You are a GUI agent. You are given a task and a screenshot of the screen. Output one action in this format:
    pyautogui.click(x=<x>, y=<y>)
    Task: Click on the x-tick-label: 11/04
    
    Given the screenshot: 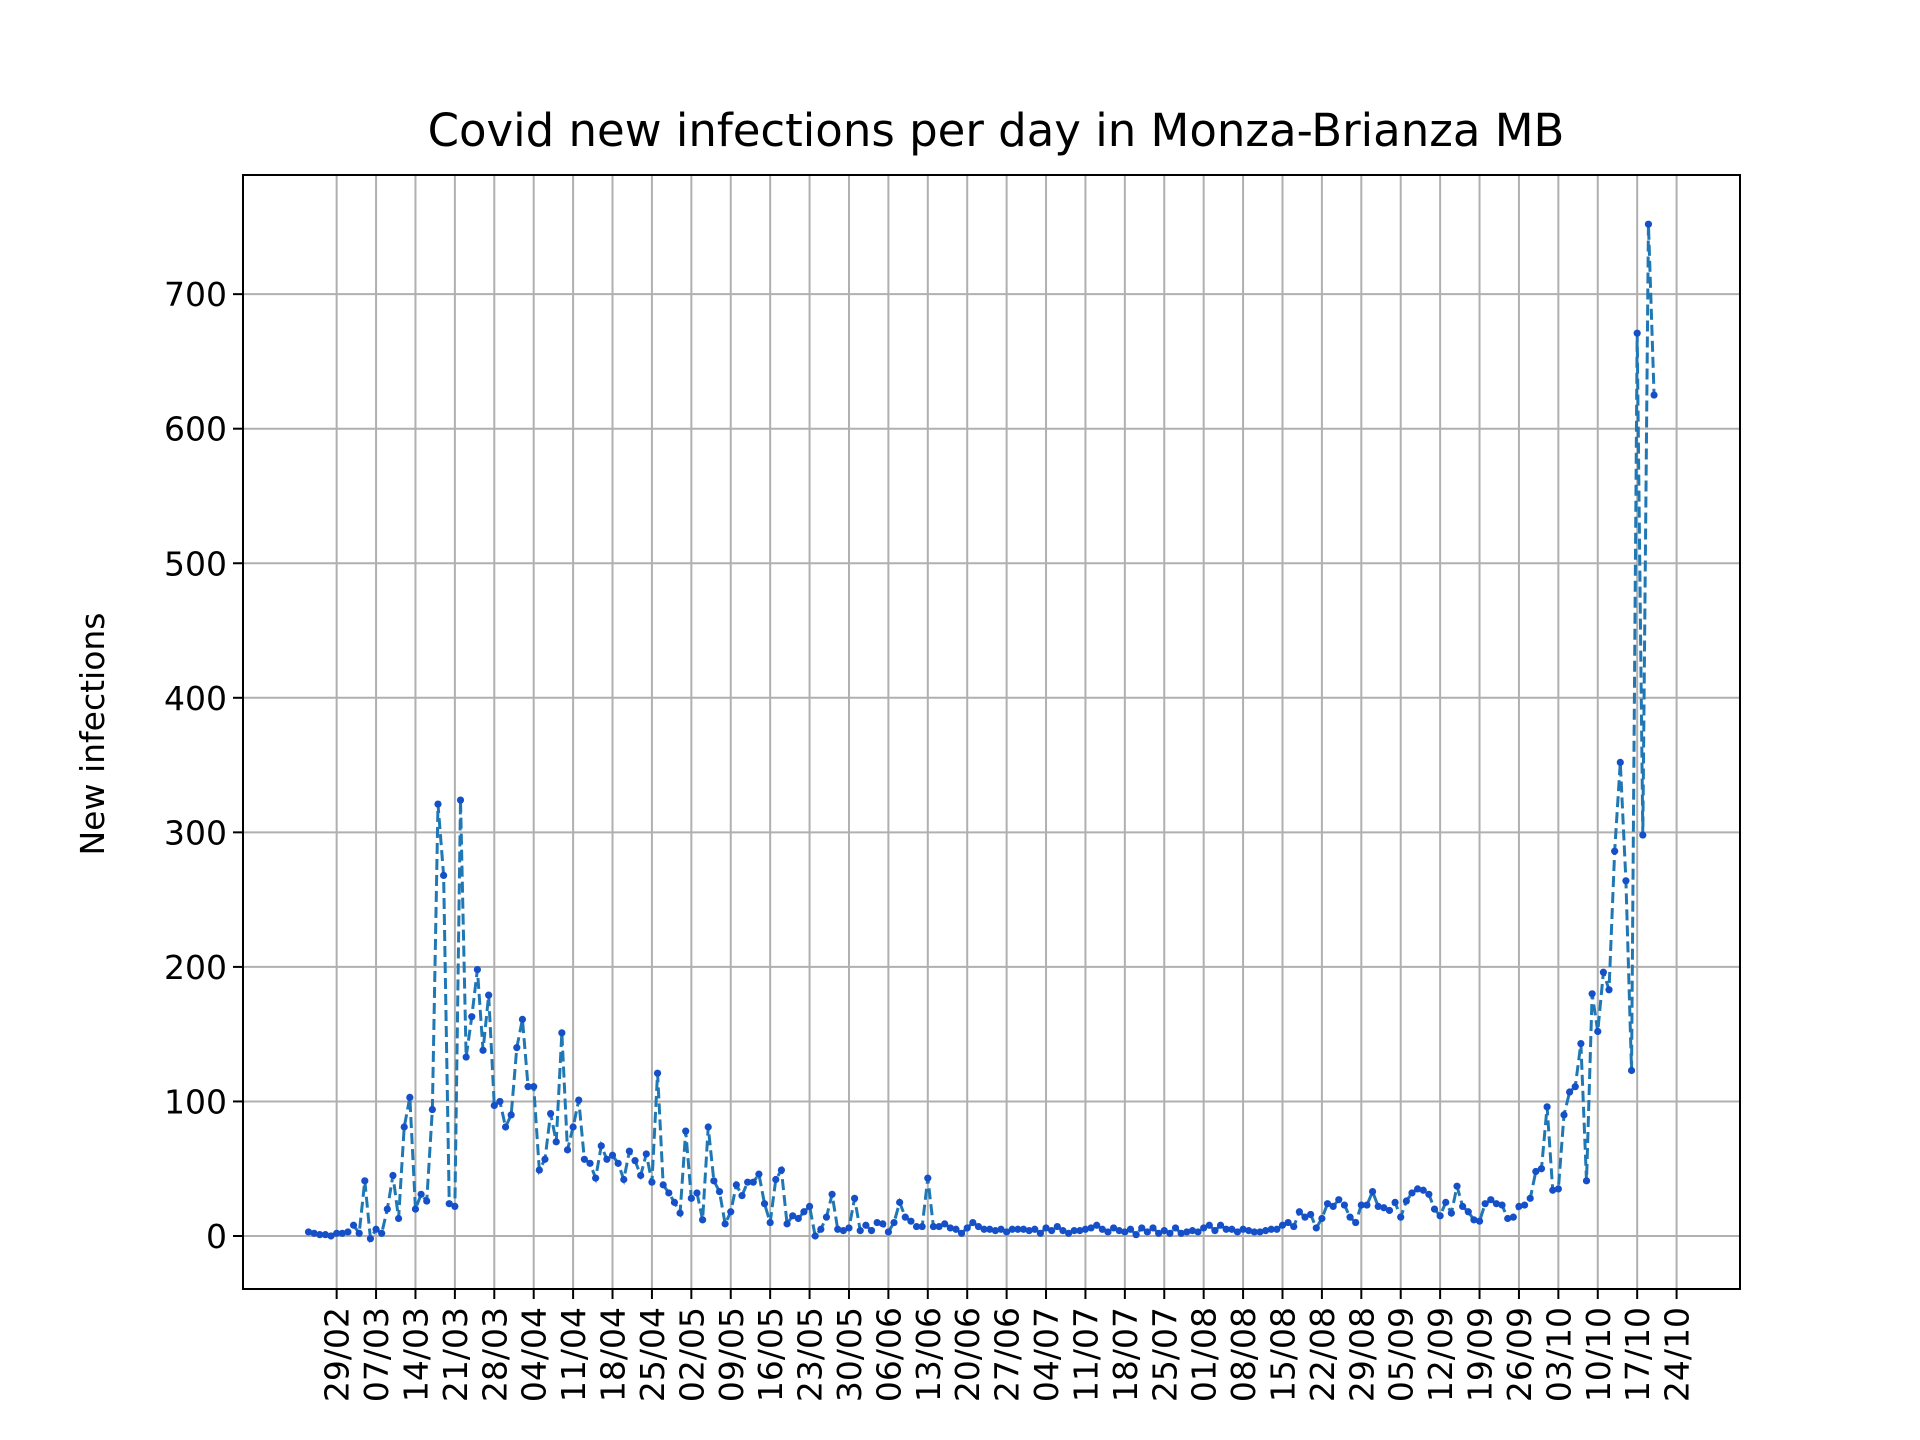 What is the action you would take?
    pyautogui.click(x=573, y=1354)
    